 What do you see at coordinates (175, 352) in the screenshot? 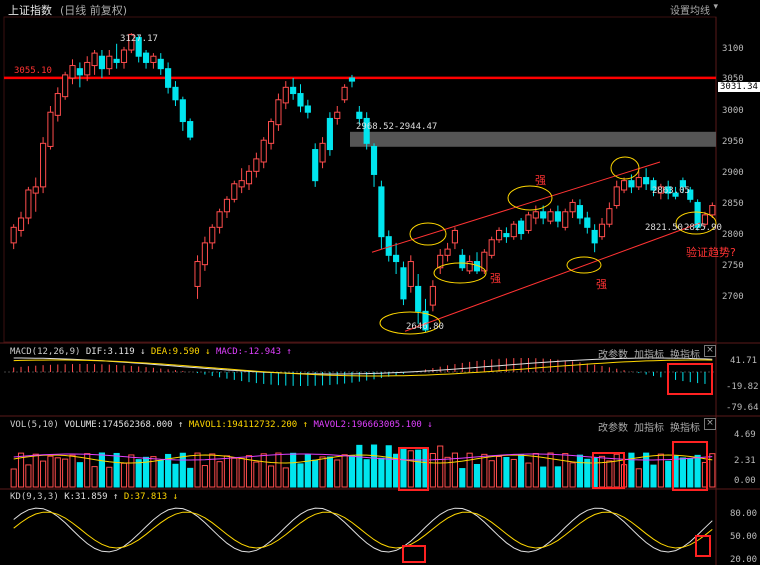
I see `dea-value: DEA:9.590` at bounding box center [175, 352].